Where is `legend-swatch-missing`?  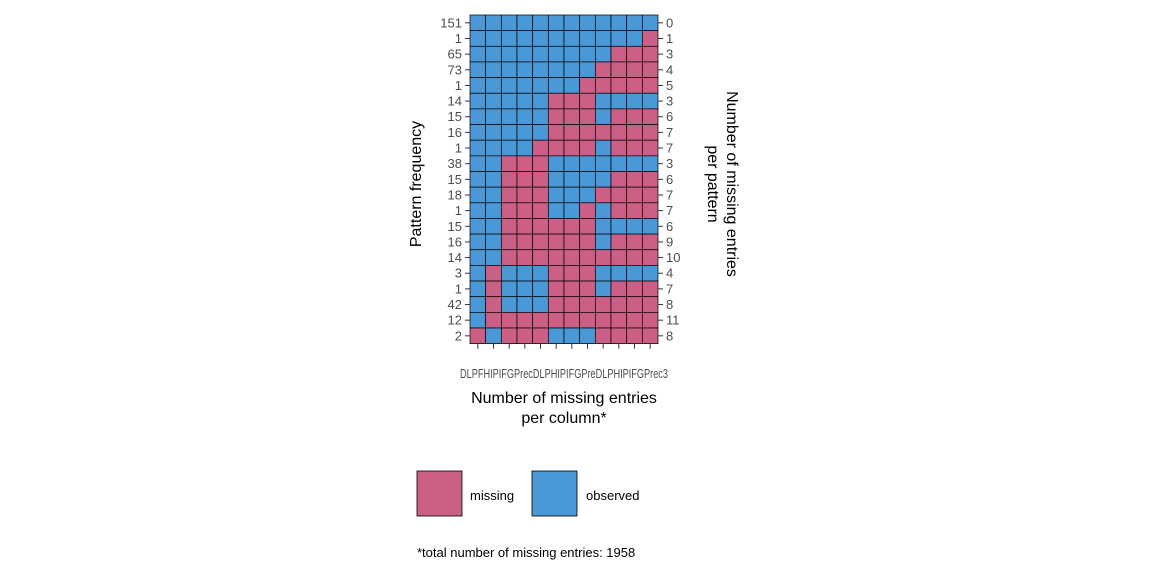
legend-swatch-missing is located at coordinates (439, 493).